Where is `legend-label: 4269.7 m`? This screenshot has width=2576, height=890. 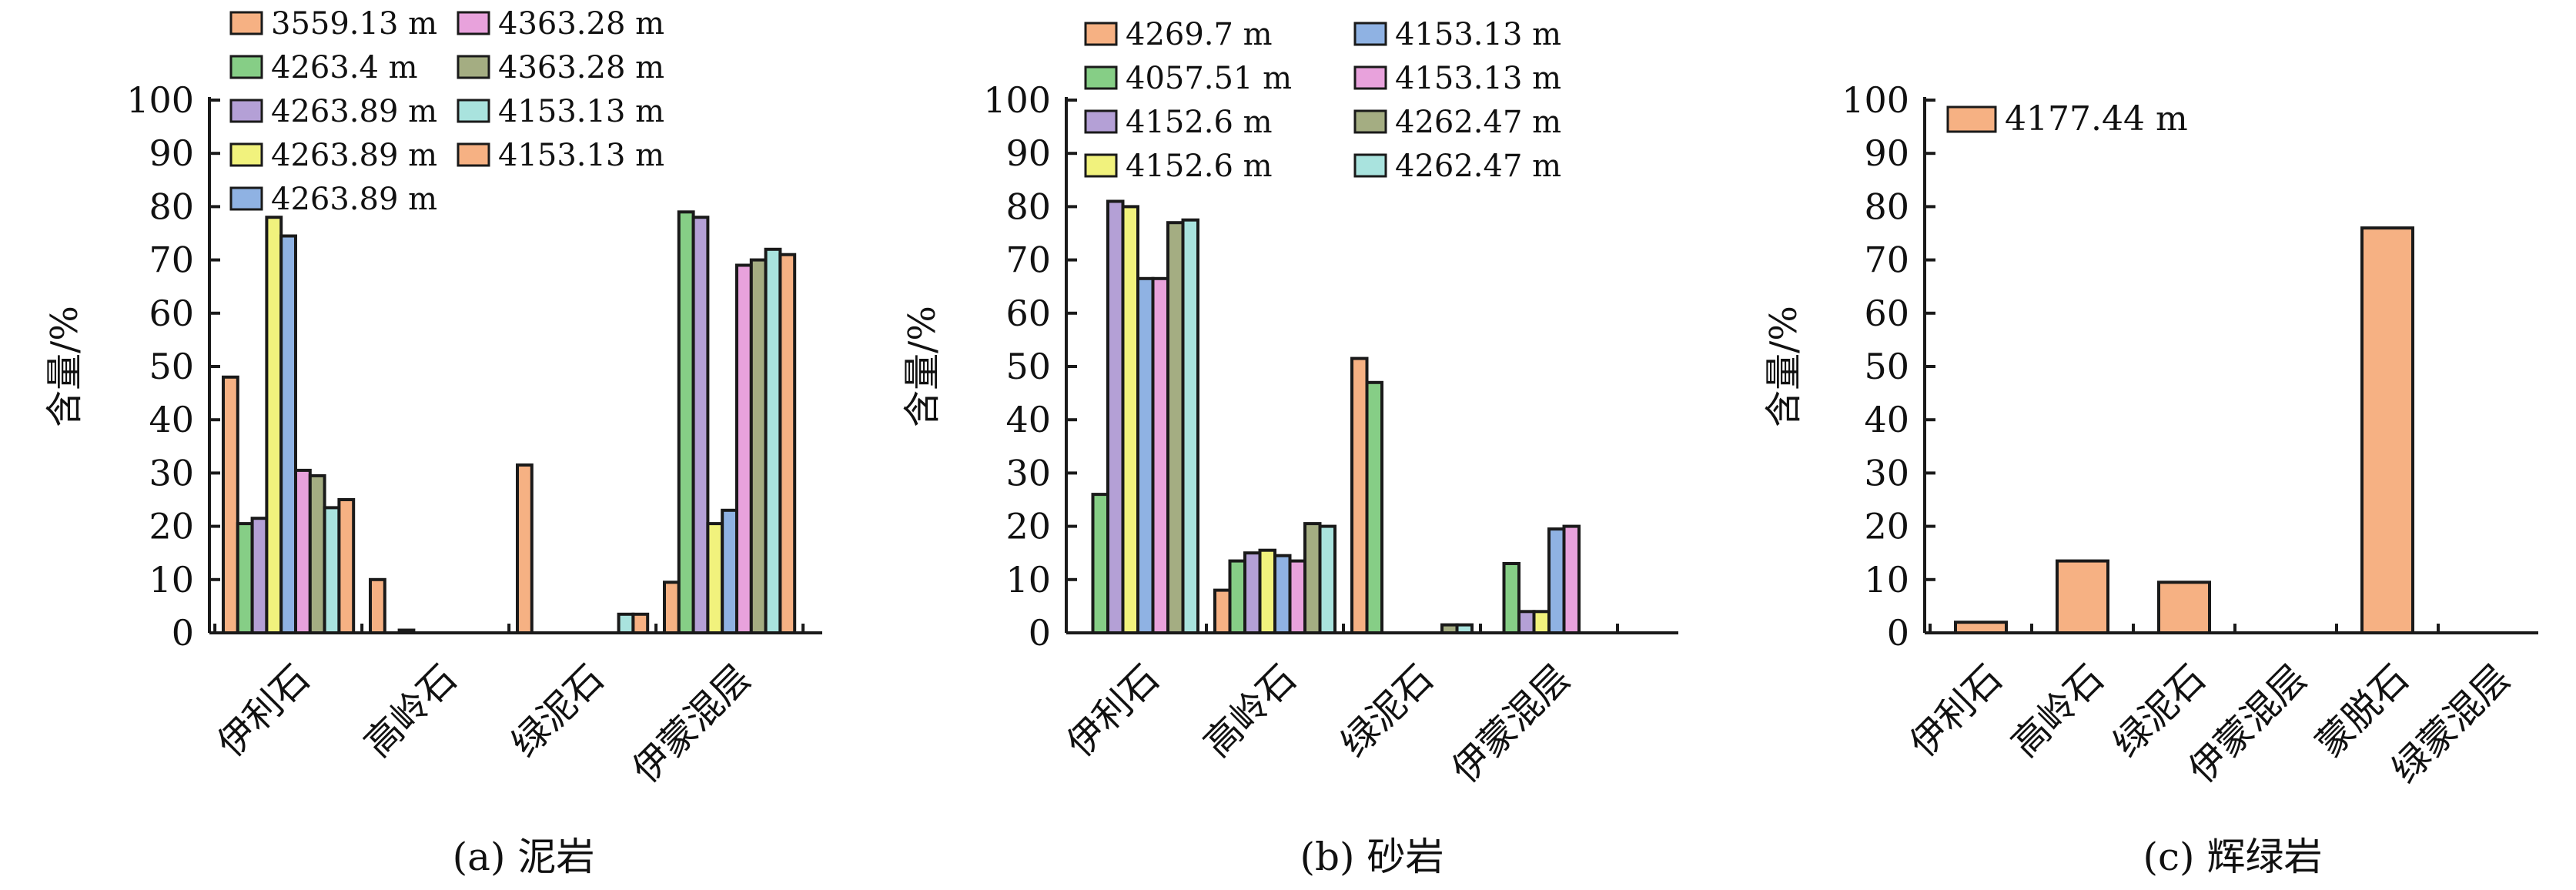
legend-label: 4269.7 m is located at coordinates (1199, 35).